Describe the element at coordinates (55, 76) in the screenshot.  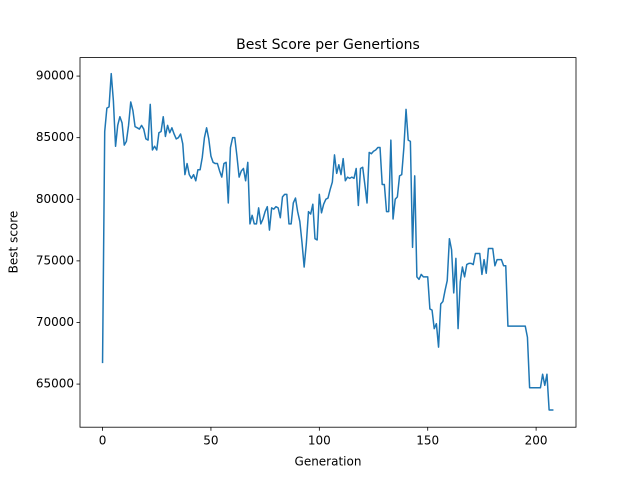
I see `y-tick-label: 90000` at that location.